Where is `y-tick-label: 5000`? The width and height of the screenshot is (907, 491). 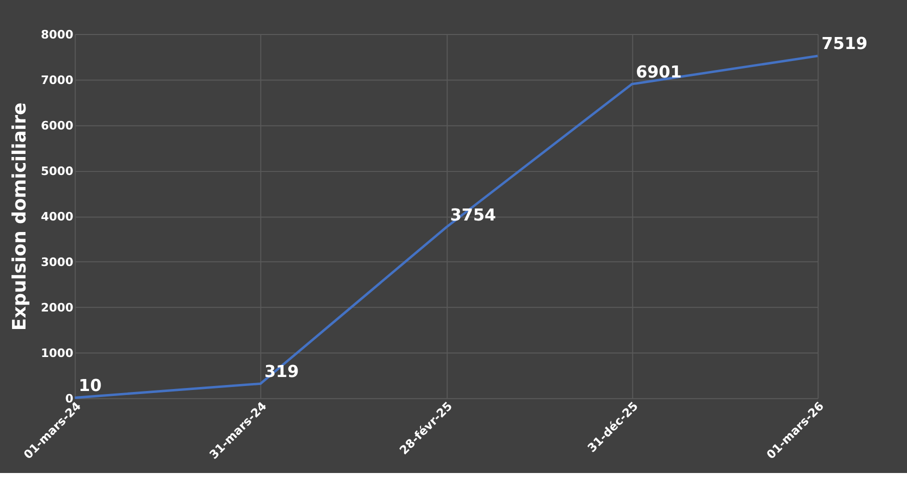 y-tick-label: 5000 is located at coordinates (57, 171).